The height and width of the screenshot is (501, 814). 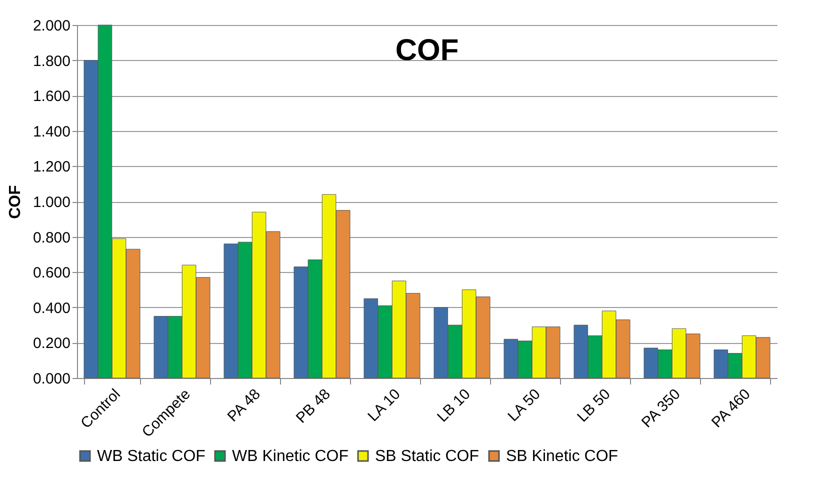 I want to click on y-tick-label: 1.000, so click(x=51, y=202).